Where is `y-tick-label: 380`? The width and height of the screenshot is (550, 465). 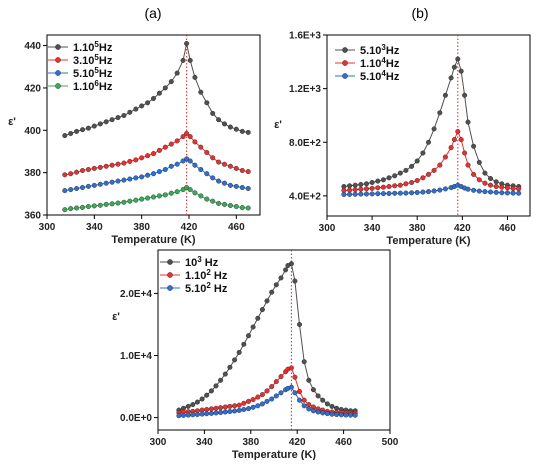 y-tick-label: 380 is located at coordinates (32, 173).